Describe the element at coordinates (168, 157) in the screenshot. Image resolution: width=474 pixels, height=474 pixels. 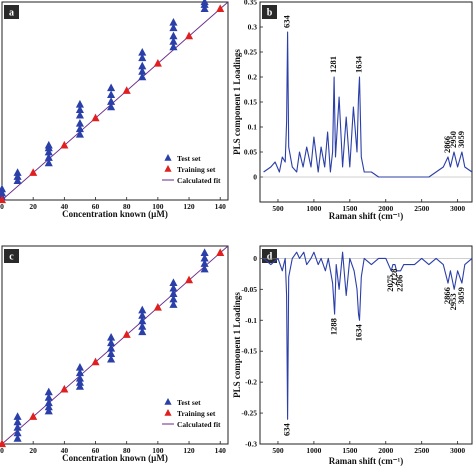
I see `legend-marker` at that location.